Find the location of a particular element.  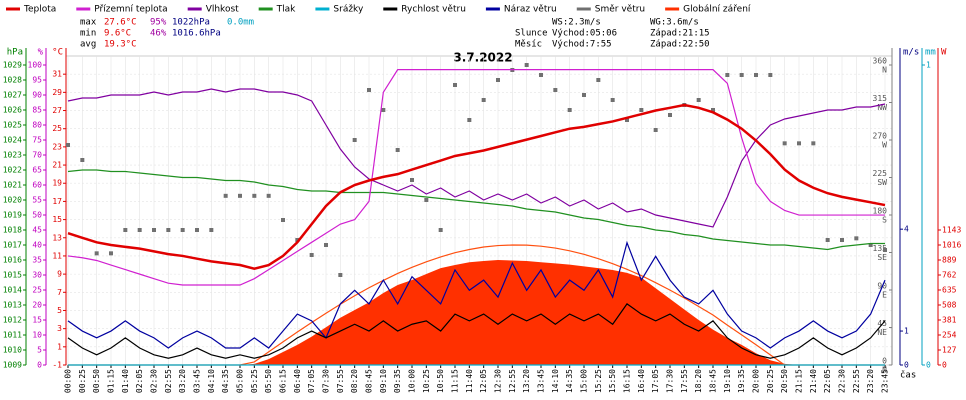

x-tick-label: 06:15 is located at coordinates (283, 381).